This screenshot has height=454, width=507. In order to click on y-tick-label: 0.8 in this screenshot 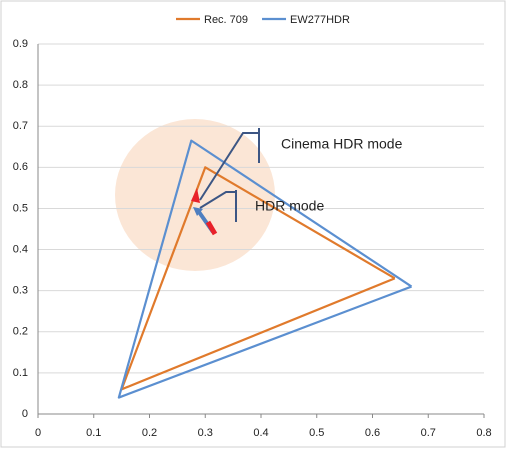, I will do `click(20, 85)`.